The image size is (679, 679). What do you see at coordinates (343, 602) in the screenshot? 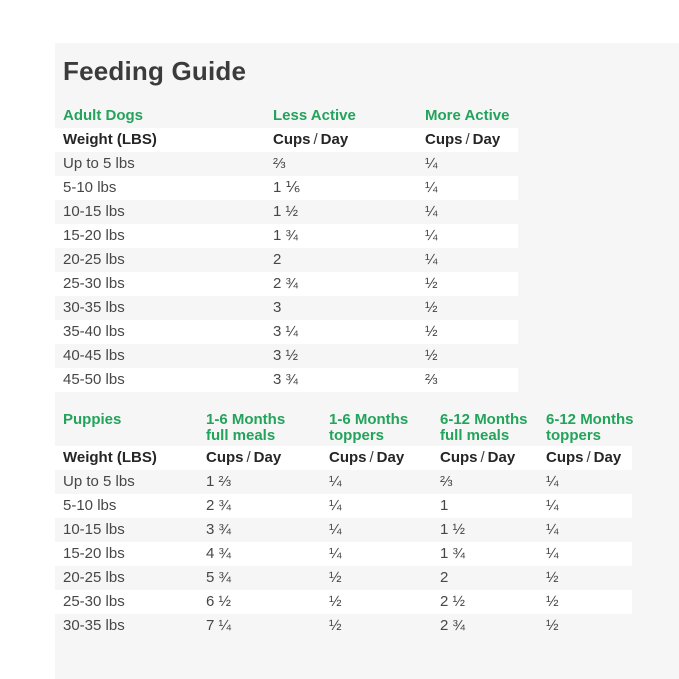
I see `table-row: 25-30 lbs 6 ½ ½ 2 ½ ½` at bounding box center [343, 602].